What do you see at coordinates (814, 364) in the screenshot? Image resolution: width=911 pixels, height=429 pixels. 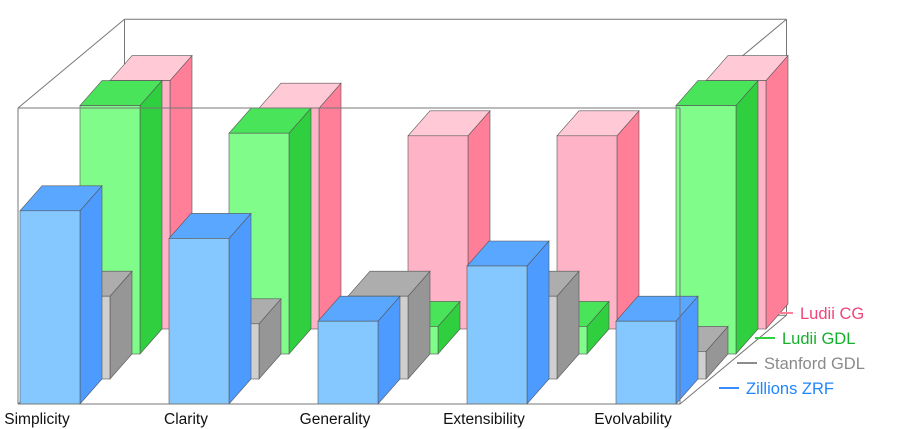 I see `legend-label: Stanford GDL` at bounding box center [814, 364].